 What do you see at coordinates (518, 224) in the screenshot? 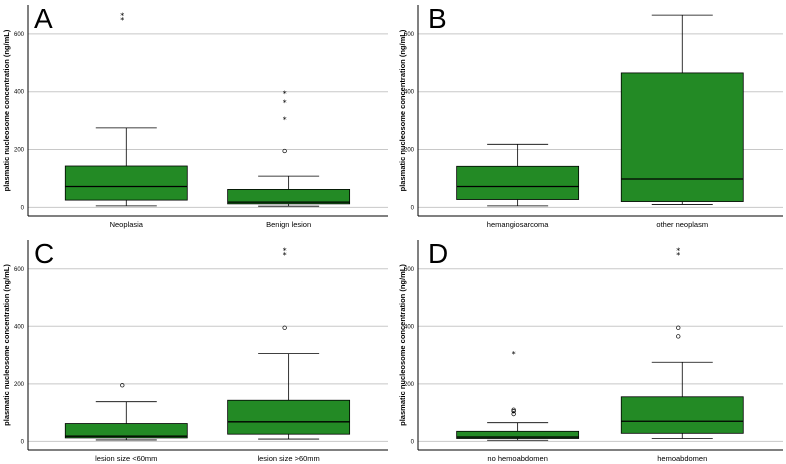
I see `x-category-label: hemangiosarcoma` at bounding box center [518, 224].